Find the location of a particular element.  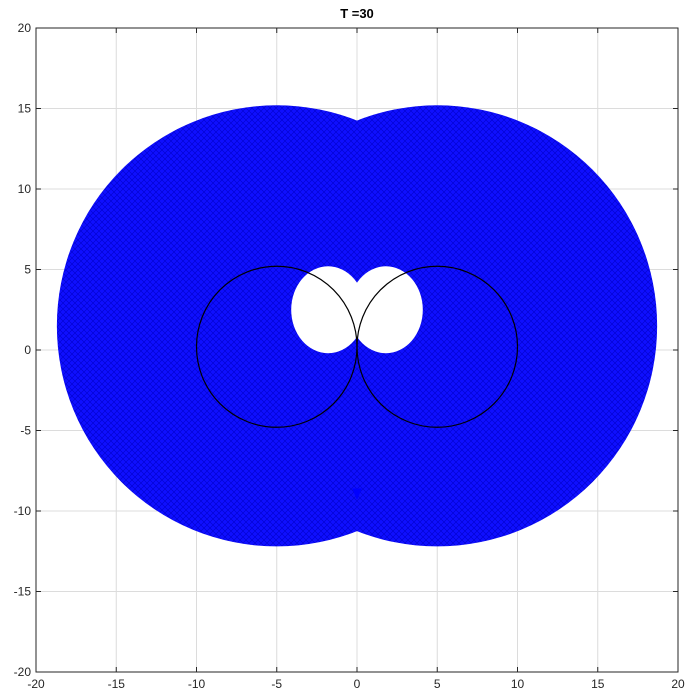

y-tick-label: 5 is located at coordinates (27, 270).